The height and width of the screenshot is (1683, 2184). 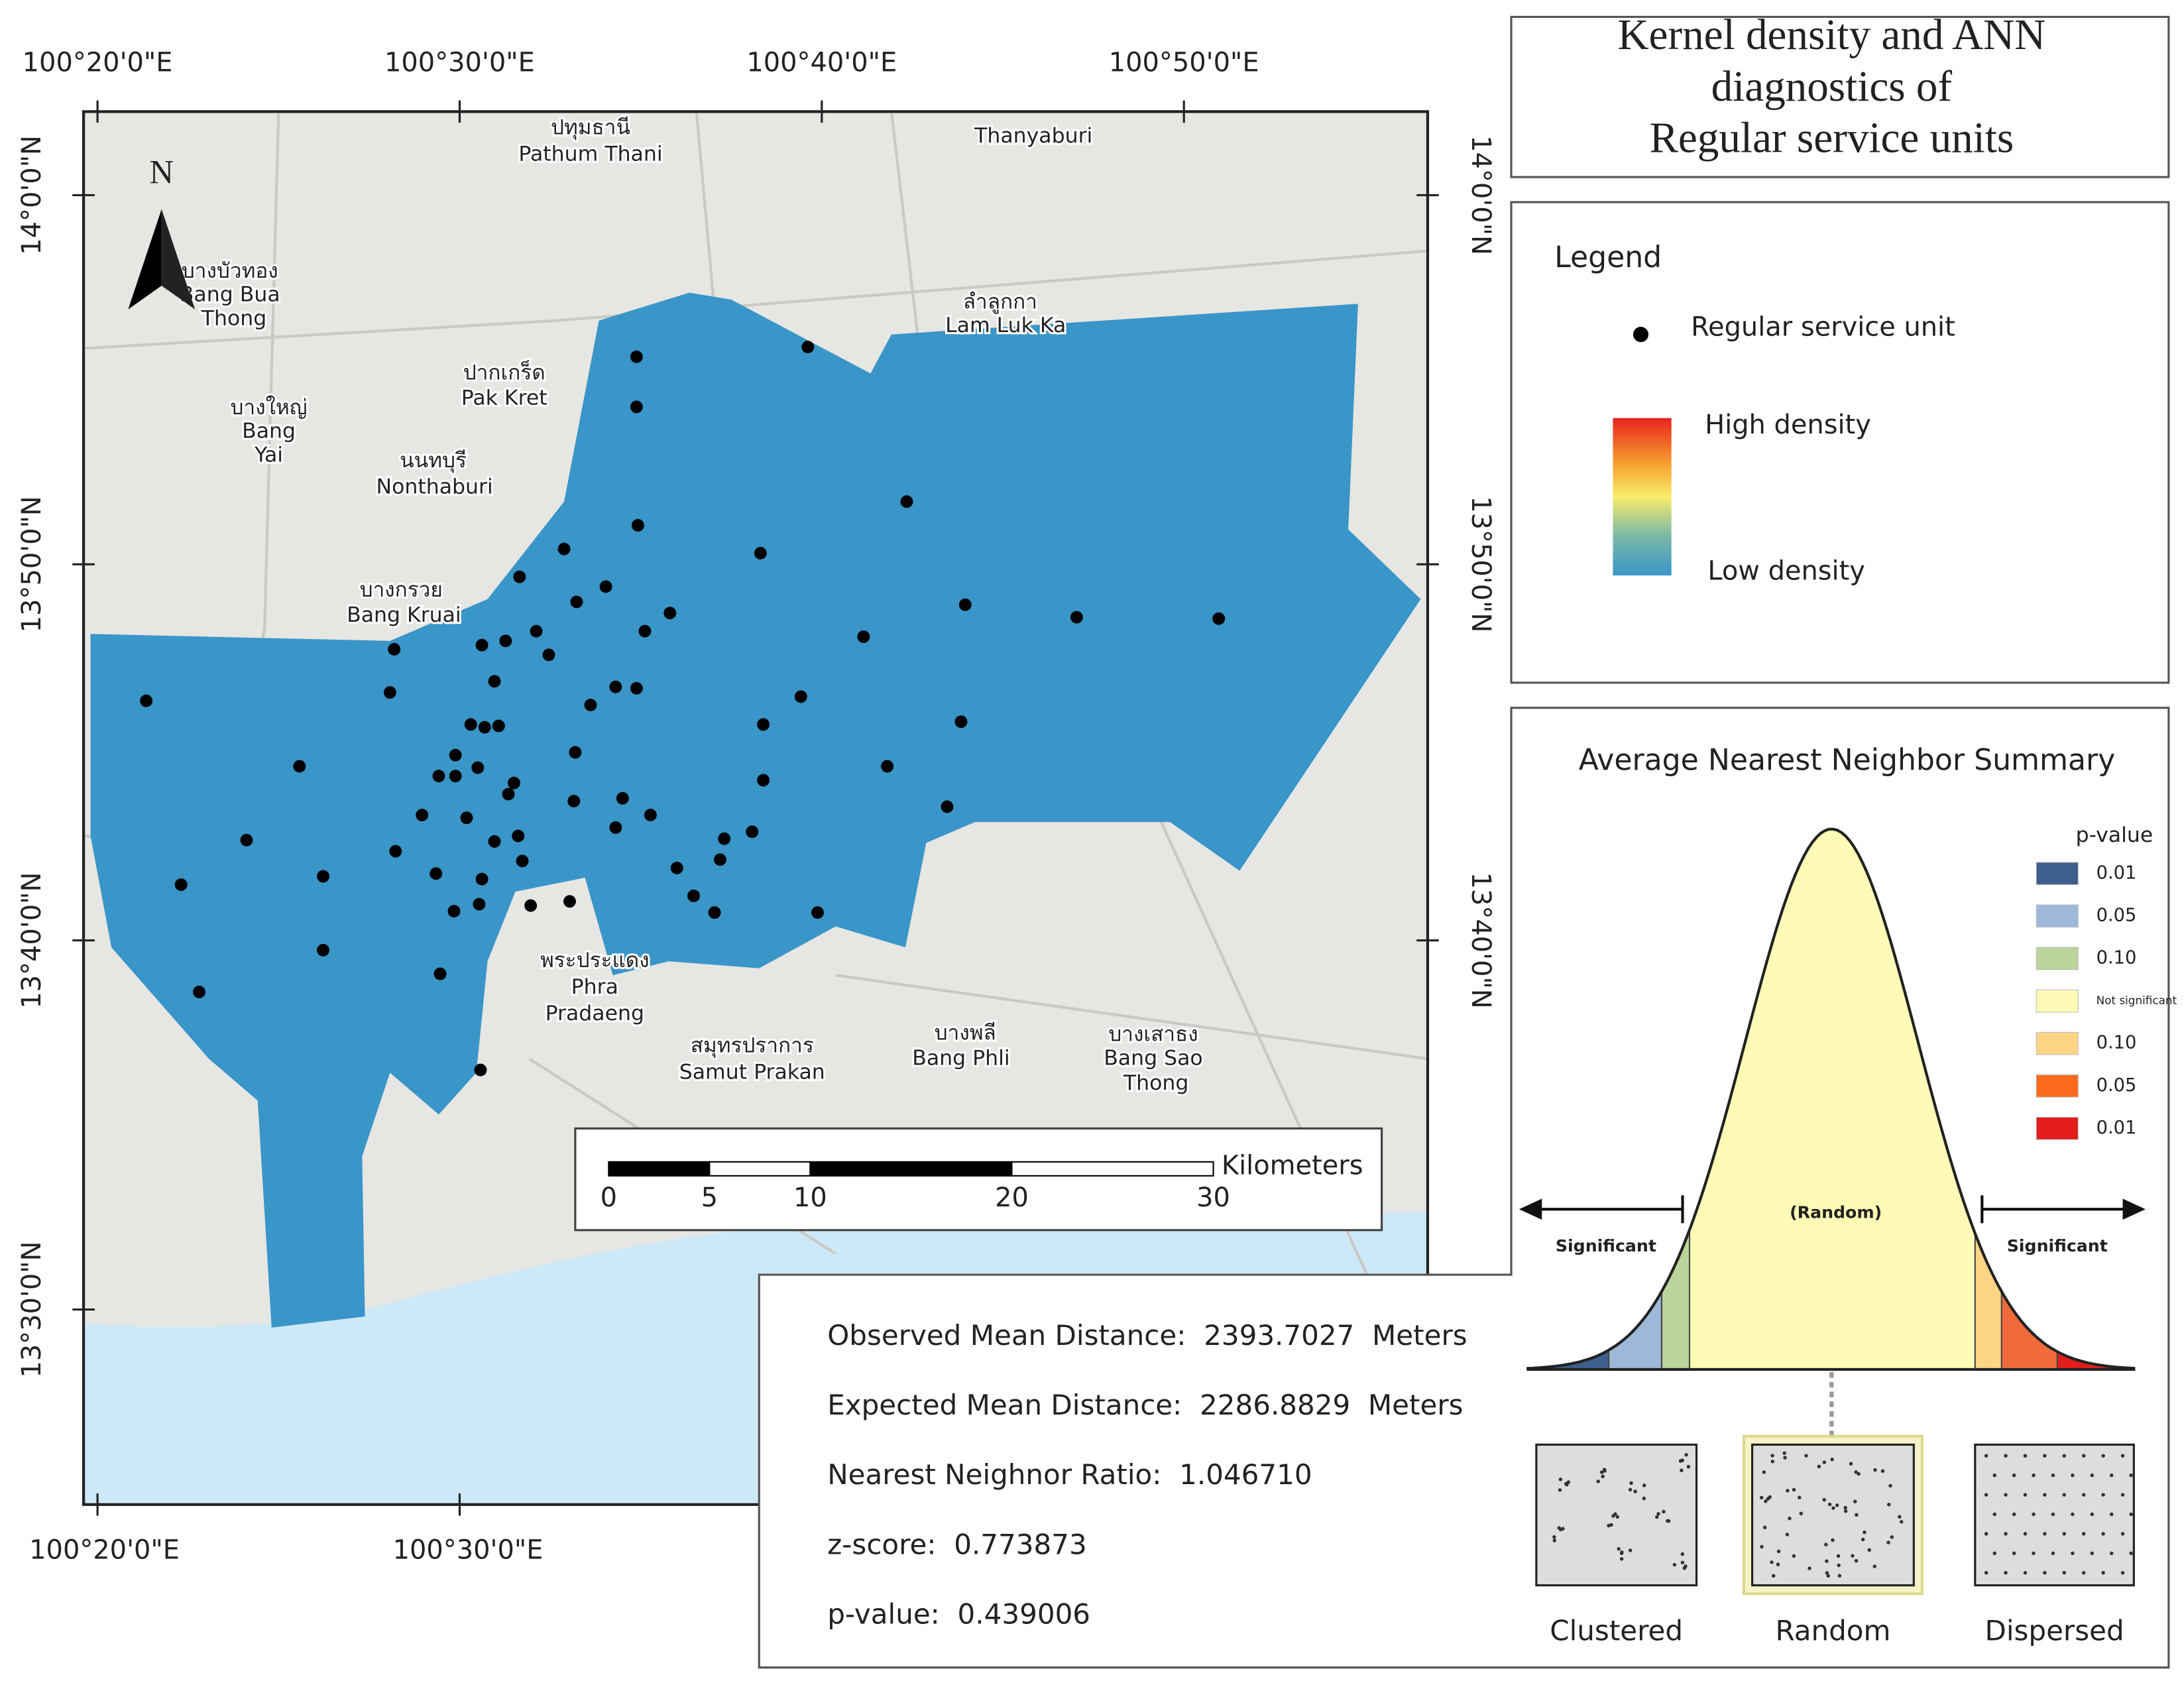 What do you see at coordinates (1616, 1631) in the screenshot?
I see `pattern-label: Clustered` at bounding box center [1616, 1631].